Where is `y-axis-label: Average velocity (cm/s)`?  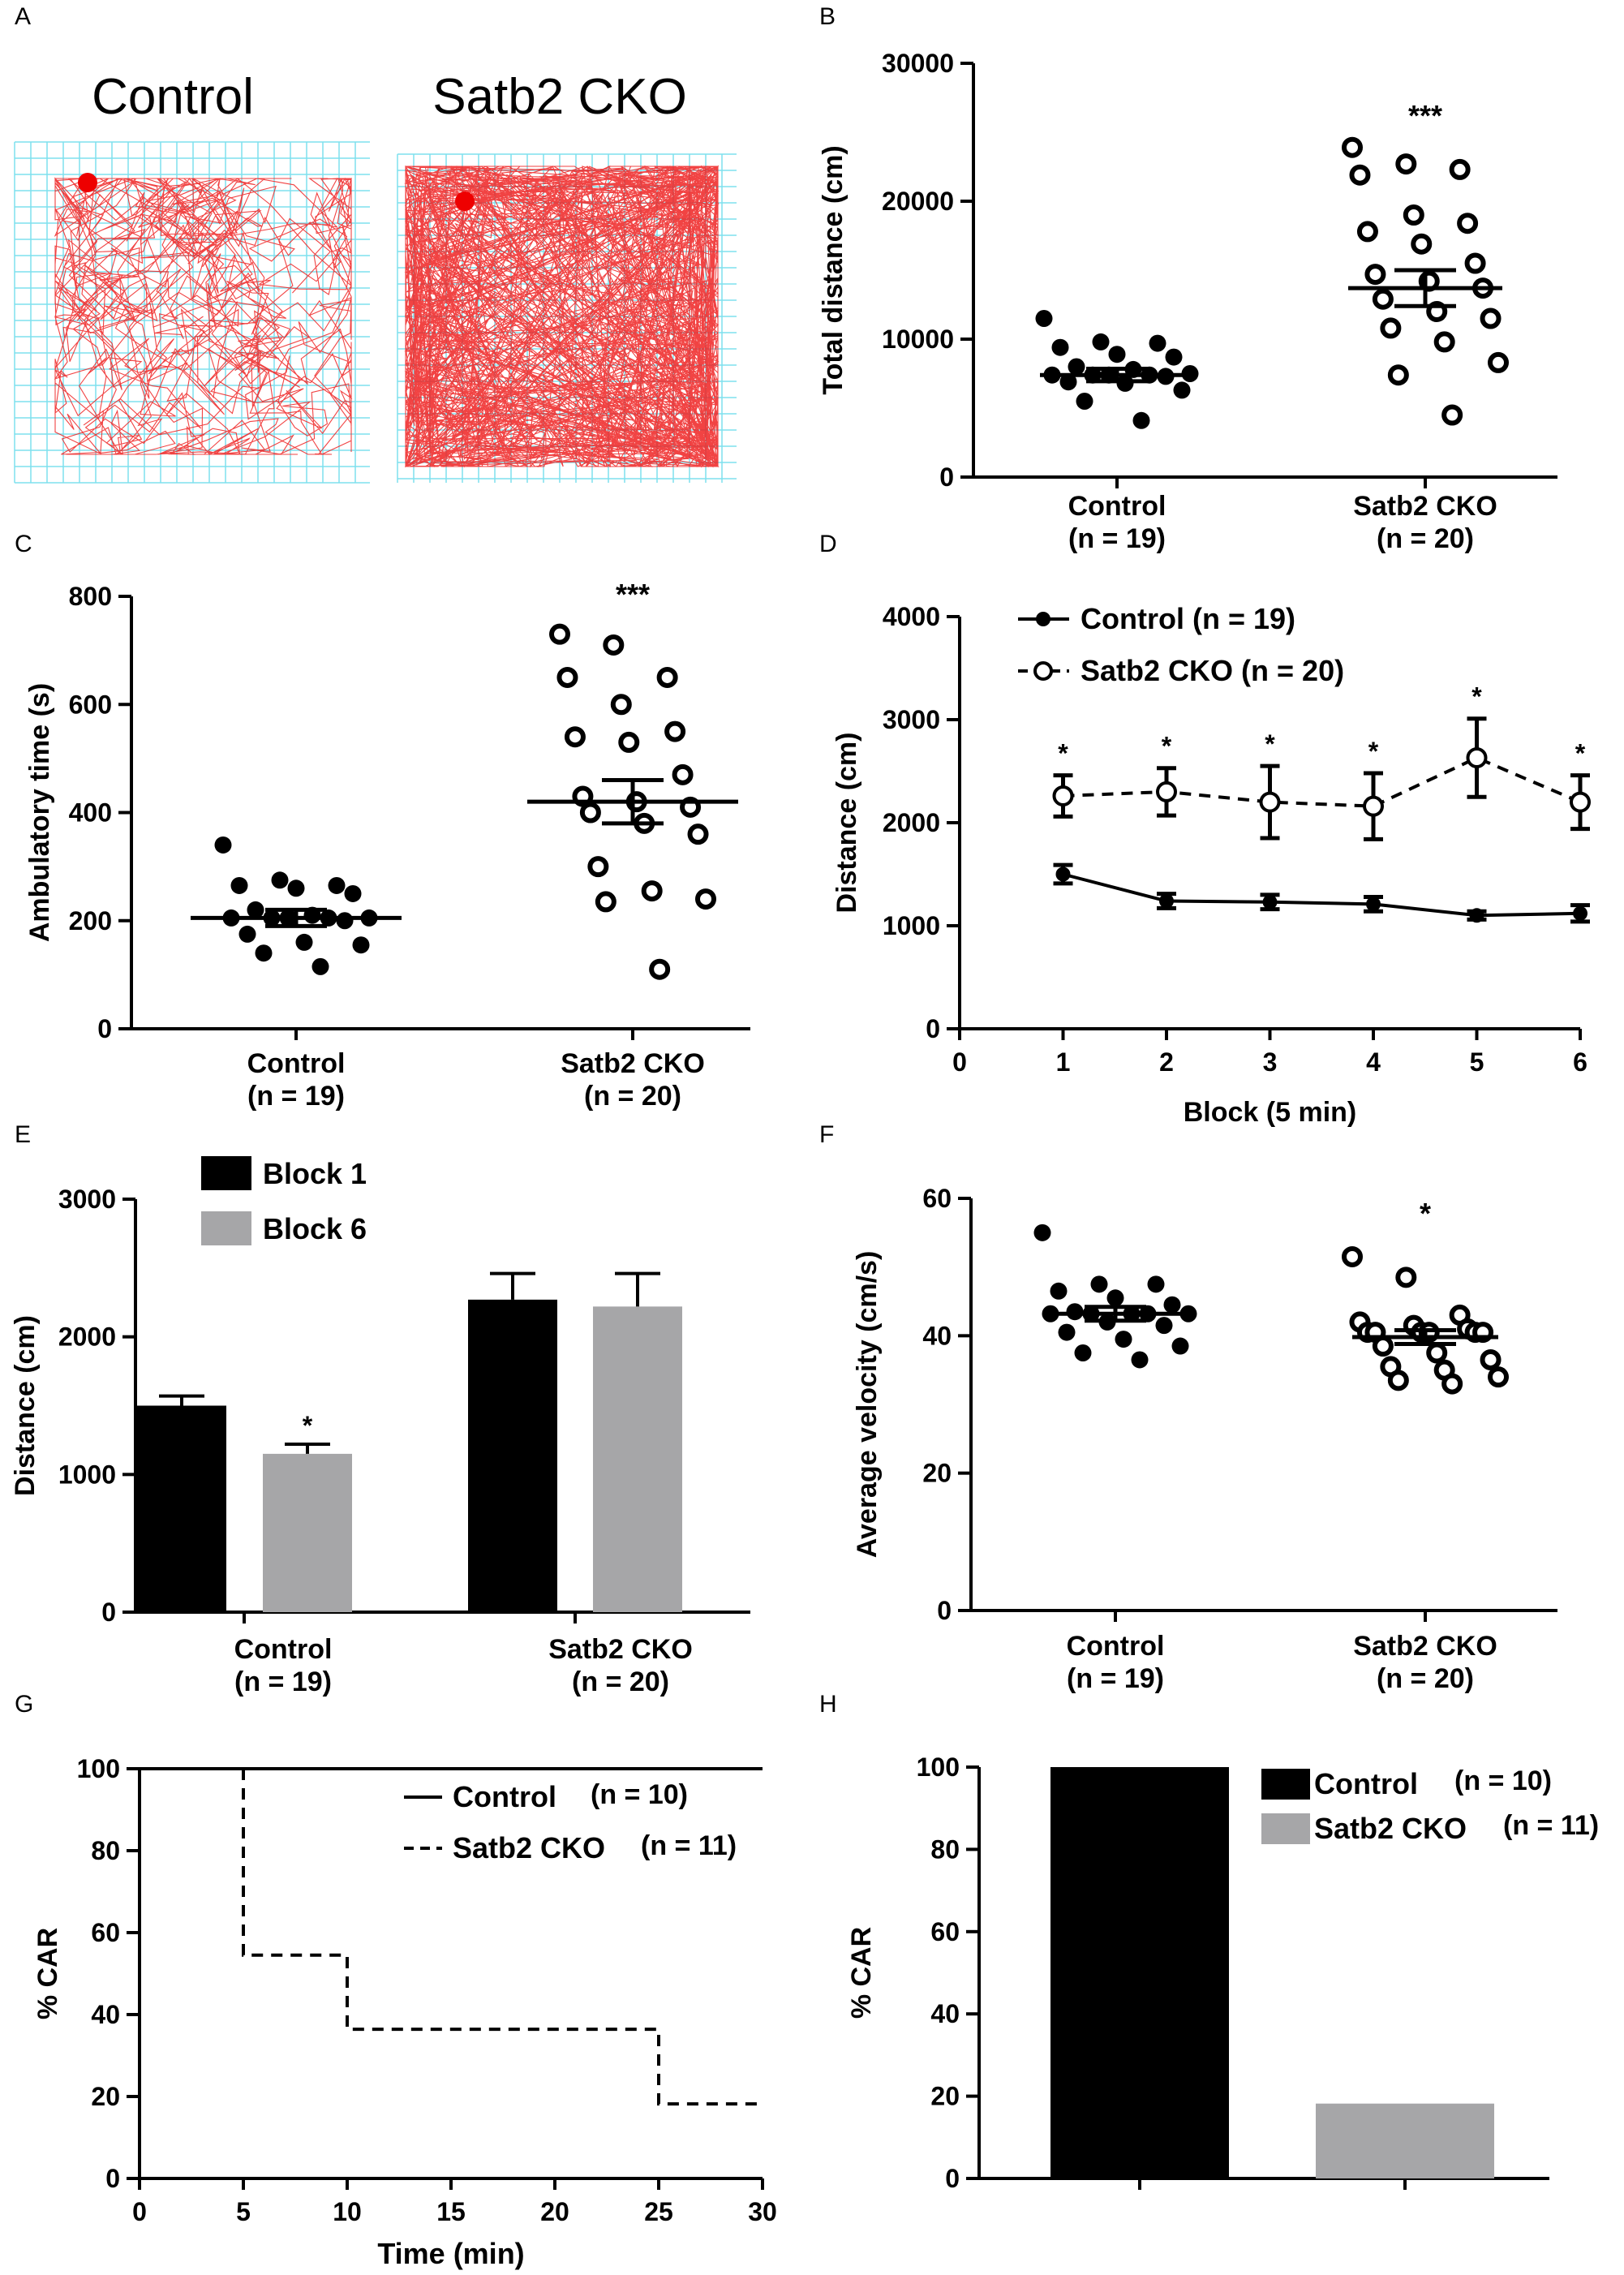
y-axis-label: Average velocity (cm/s) is located at coordinates (867, 1405).